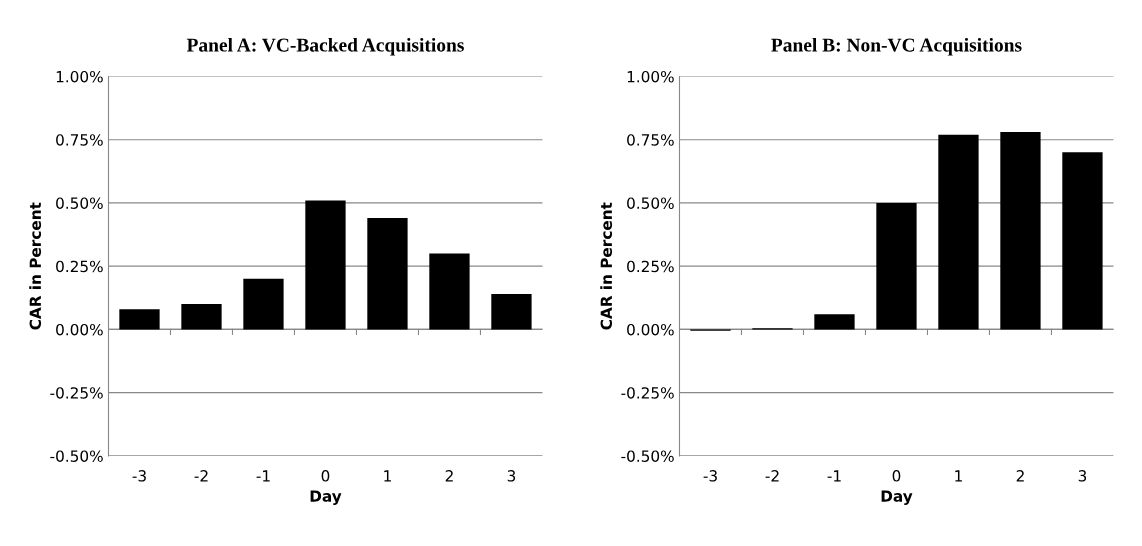 This screenshot has height=546, width=1142. What do you see at coordinates (325, 46) in the screenshot?
I see `chart-title: Panel A: VC-Backed Acquisitions` at bounding box center [325, 46].